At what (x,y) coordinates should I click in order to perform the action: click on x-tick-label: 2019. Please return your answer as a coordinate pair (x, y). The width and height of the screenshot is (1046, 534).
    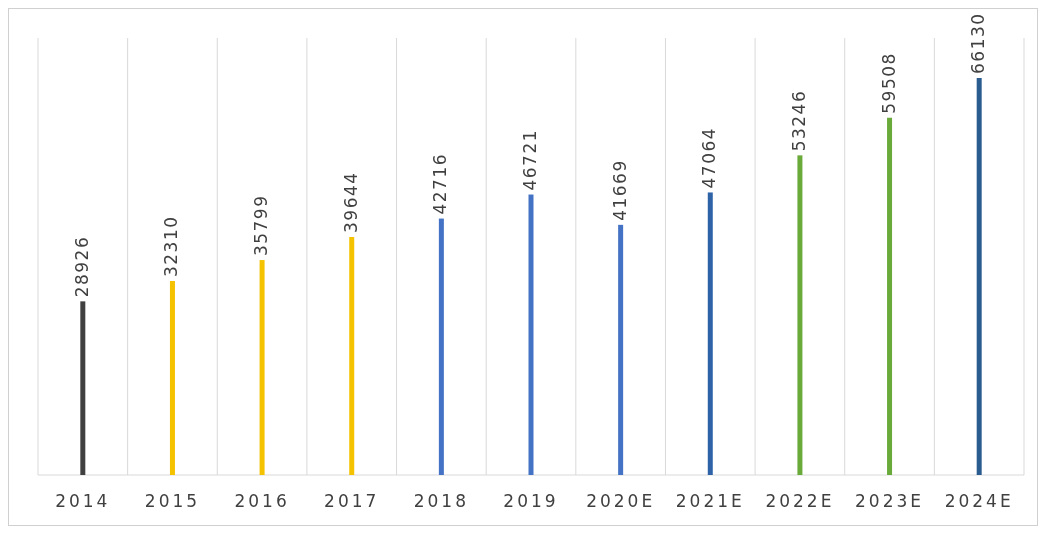
    Looking at the image, I should click on (531, 501).